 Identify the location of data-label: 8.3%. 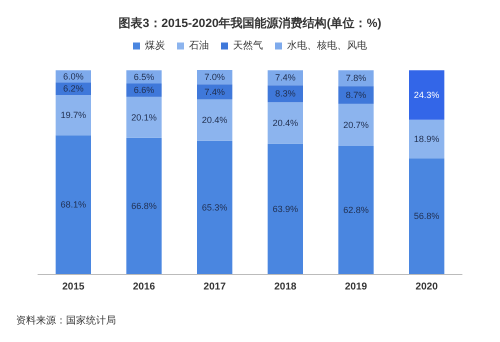
(285, 93).